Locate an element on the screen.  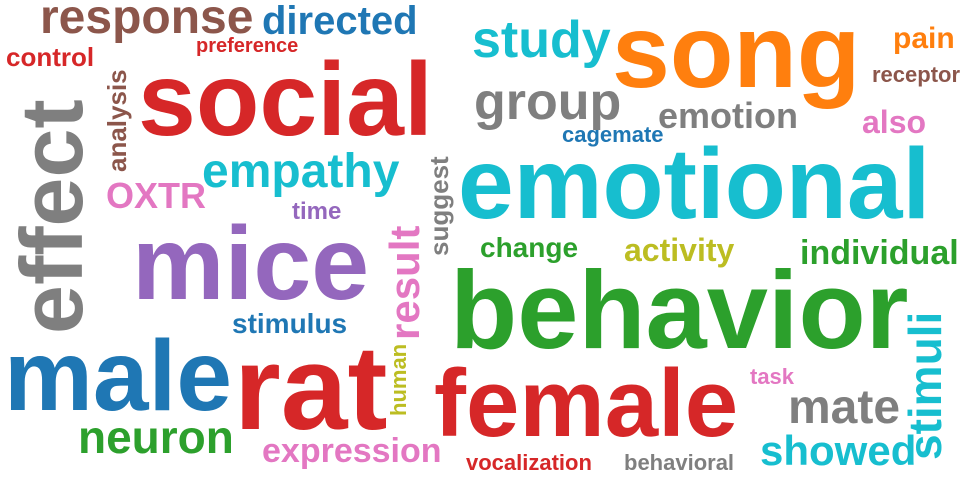
word-female: female is located at coordinates (586, 403).